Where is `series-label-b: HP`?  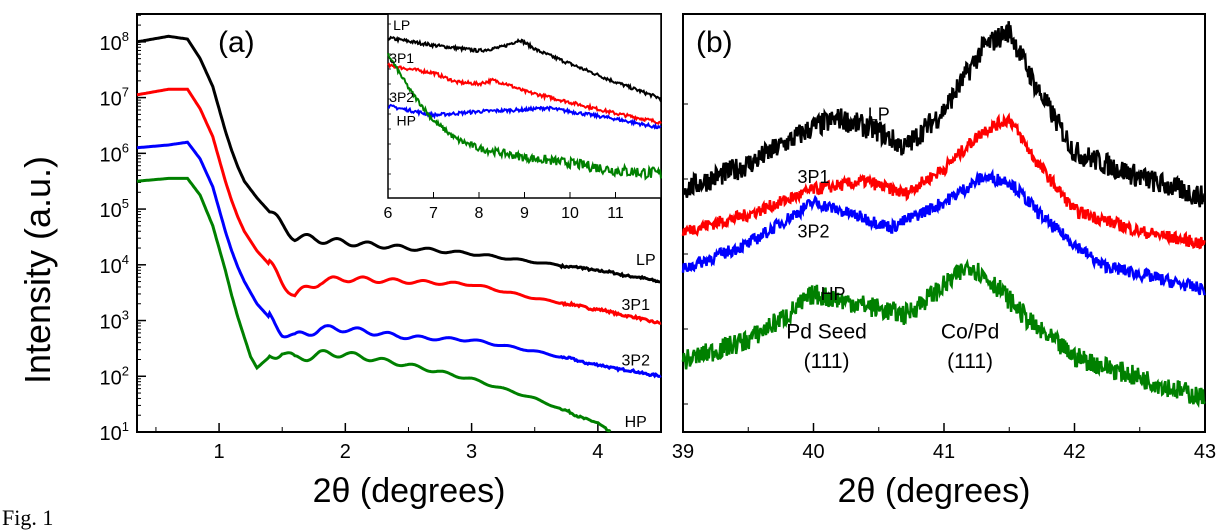 series-label-b: HP is located at coordinates (833, 294).